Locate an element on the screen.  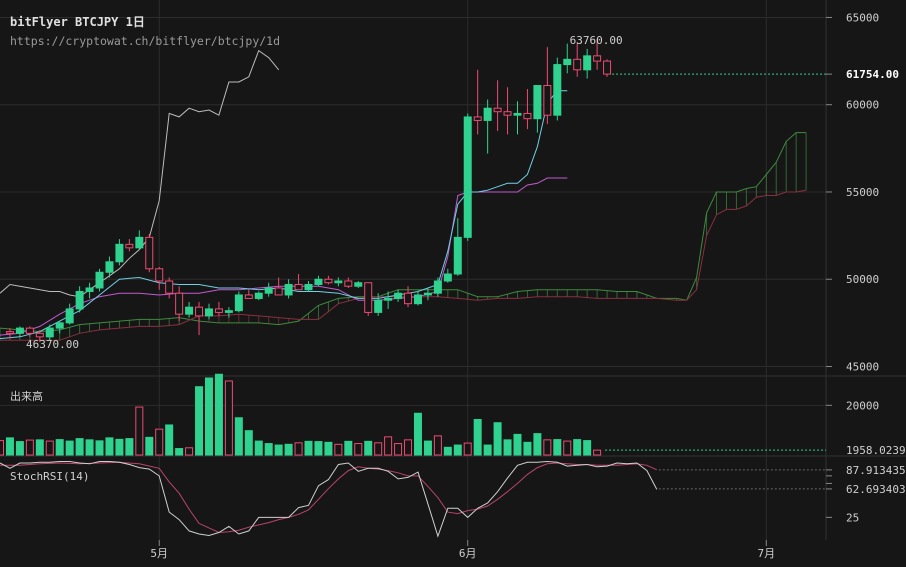
price-tick-label: 50000 is located at coordinates (862, 279).